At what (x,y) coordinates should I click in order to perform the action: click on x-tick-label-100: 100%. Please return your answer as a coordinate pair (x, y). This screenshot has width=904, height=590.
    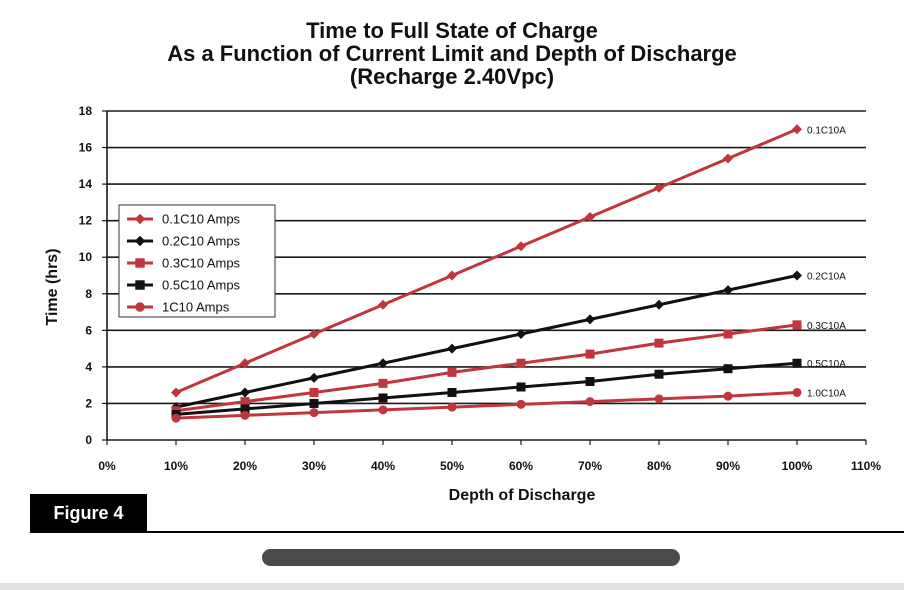
    Looking at the image, I should click on (797, 466).